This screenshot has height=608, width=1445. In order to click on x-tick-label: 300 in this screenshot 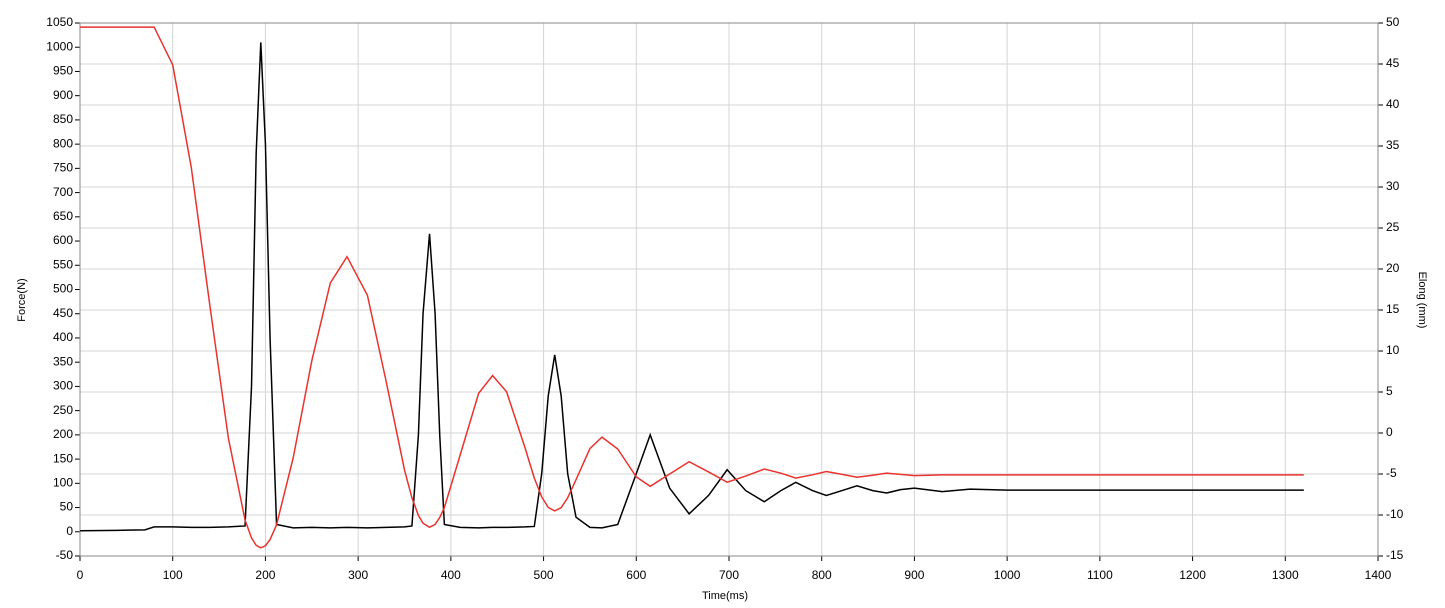, I will do `click(358, 575)`.